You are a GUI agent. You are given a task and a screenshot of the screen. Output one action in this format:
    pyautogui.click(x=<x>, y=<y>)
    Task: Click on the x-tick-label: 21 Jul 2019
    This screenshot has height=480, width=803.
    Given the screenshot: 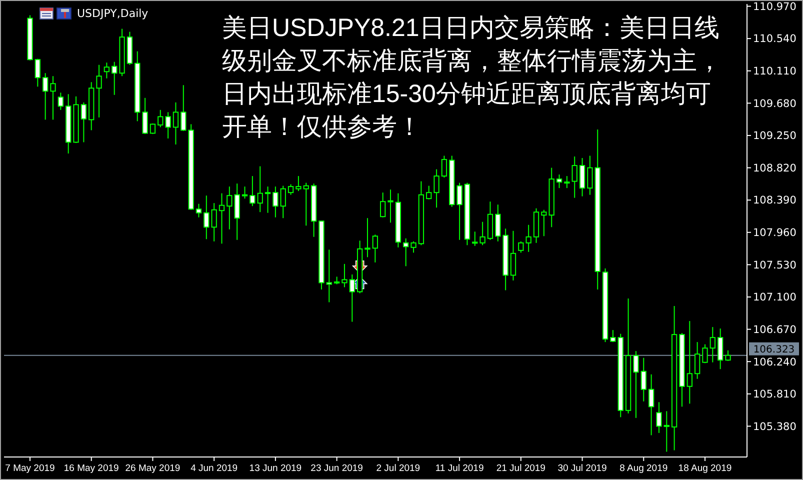 What is the action you would take?
    pyautogui.click(x=521, y=468)
    